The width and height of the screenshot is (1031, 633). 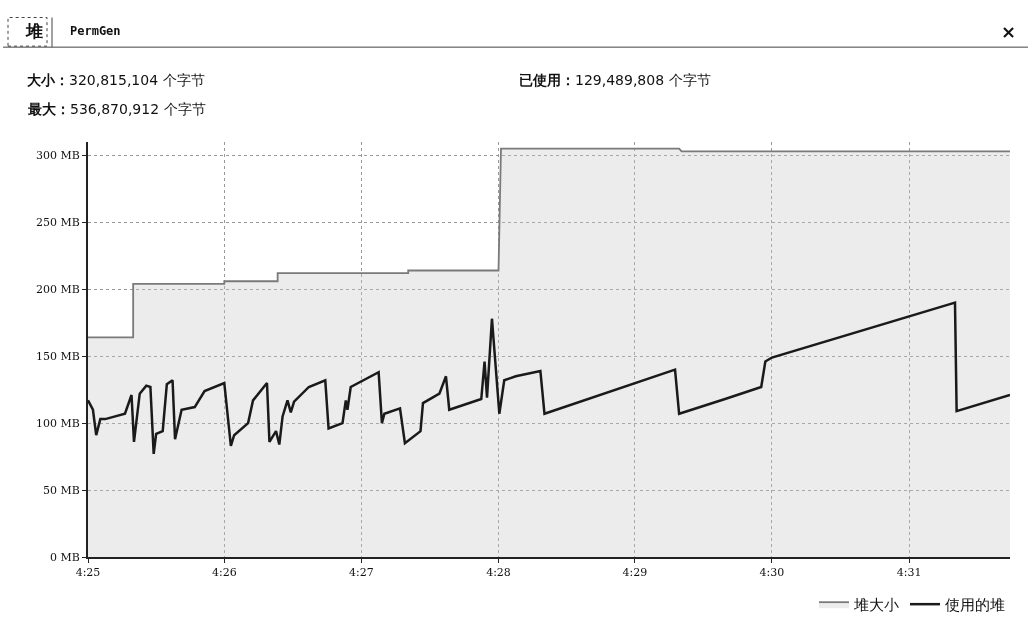 What do you see at coordinates (975, 605) in the screenshot?
I see `legend-label: 使用的堆` at bounding box center [975, 605].